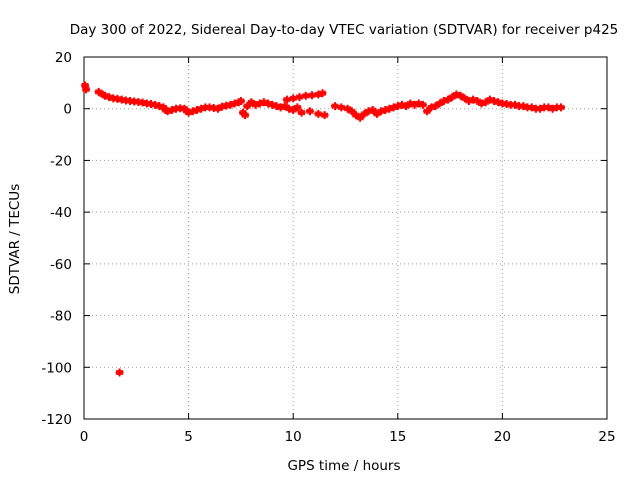 The image size is (640, 480). I want to click on x-axis-label: GPS time / hours, so click(343, 466).